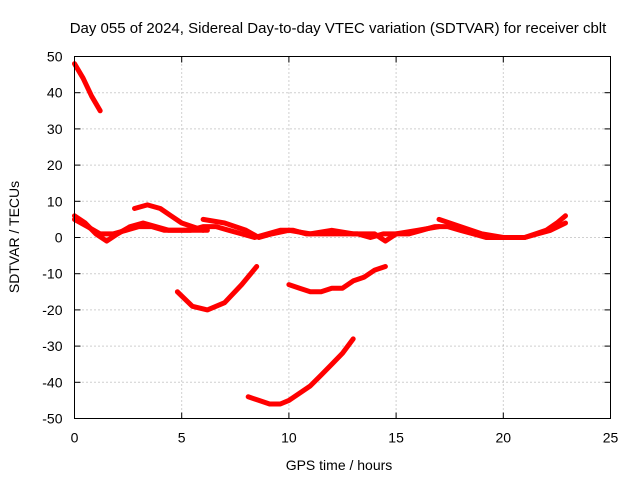 The width and height of the screenshot is (640, 480). Describe the element at coordinates (52, 346) in the screenshot. I see `y-tick-label: -30` at that location.